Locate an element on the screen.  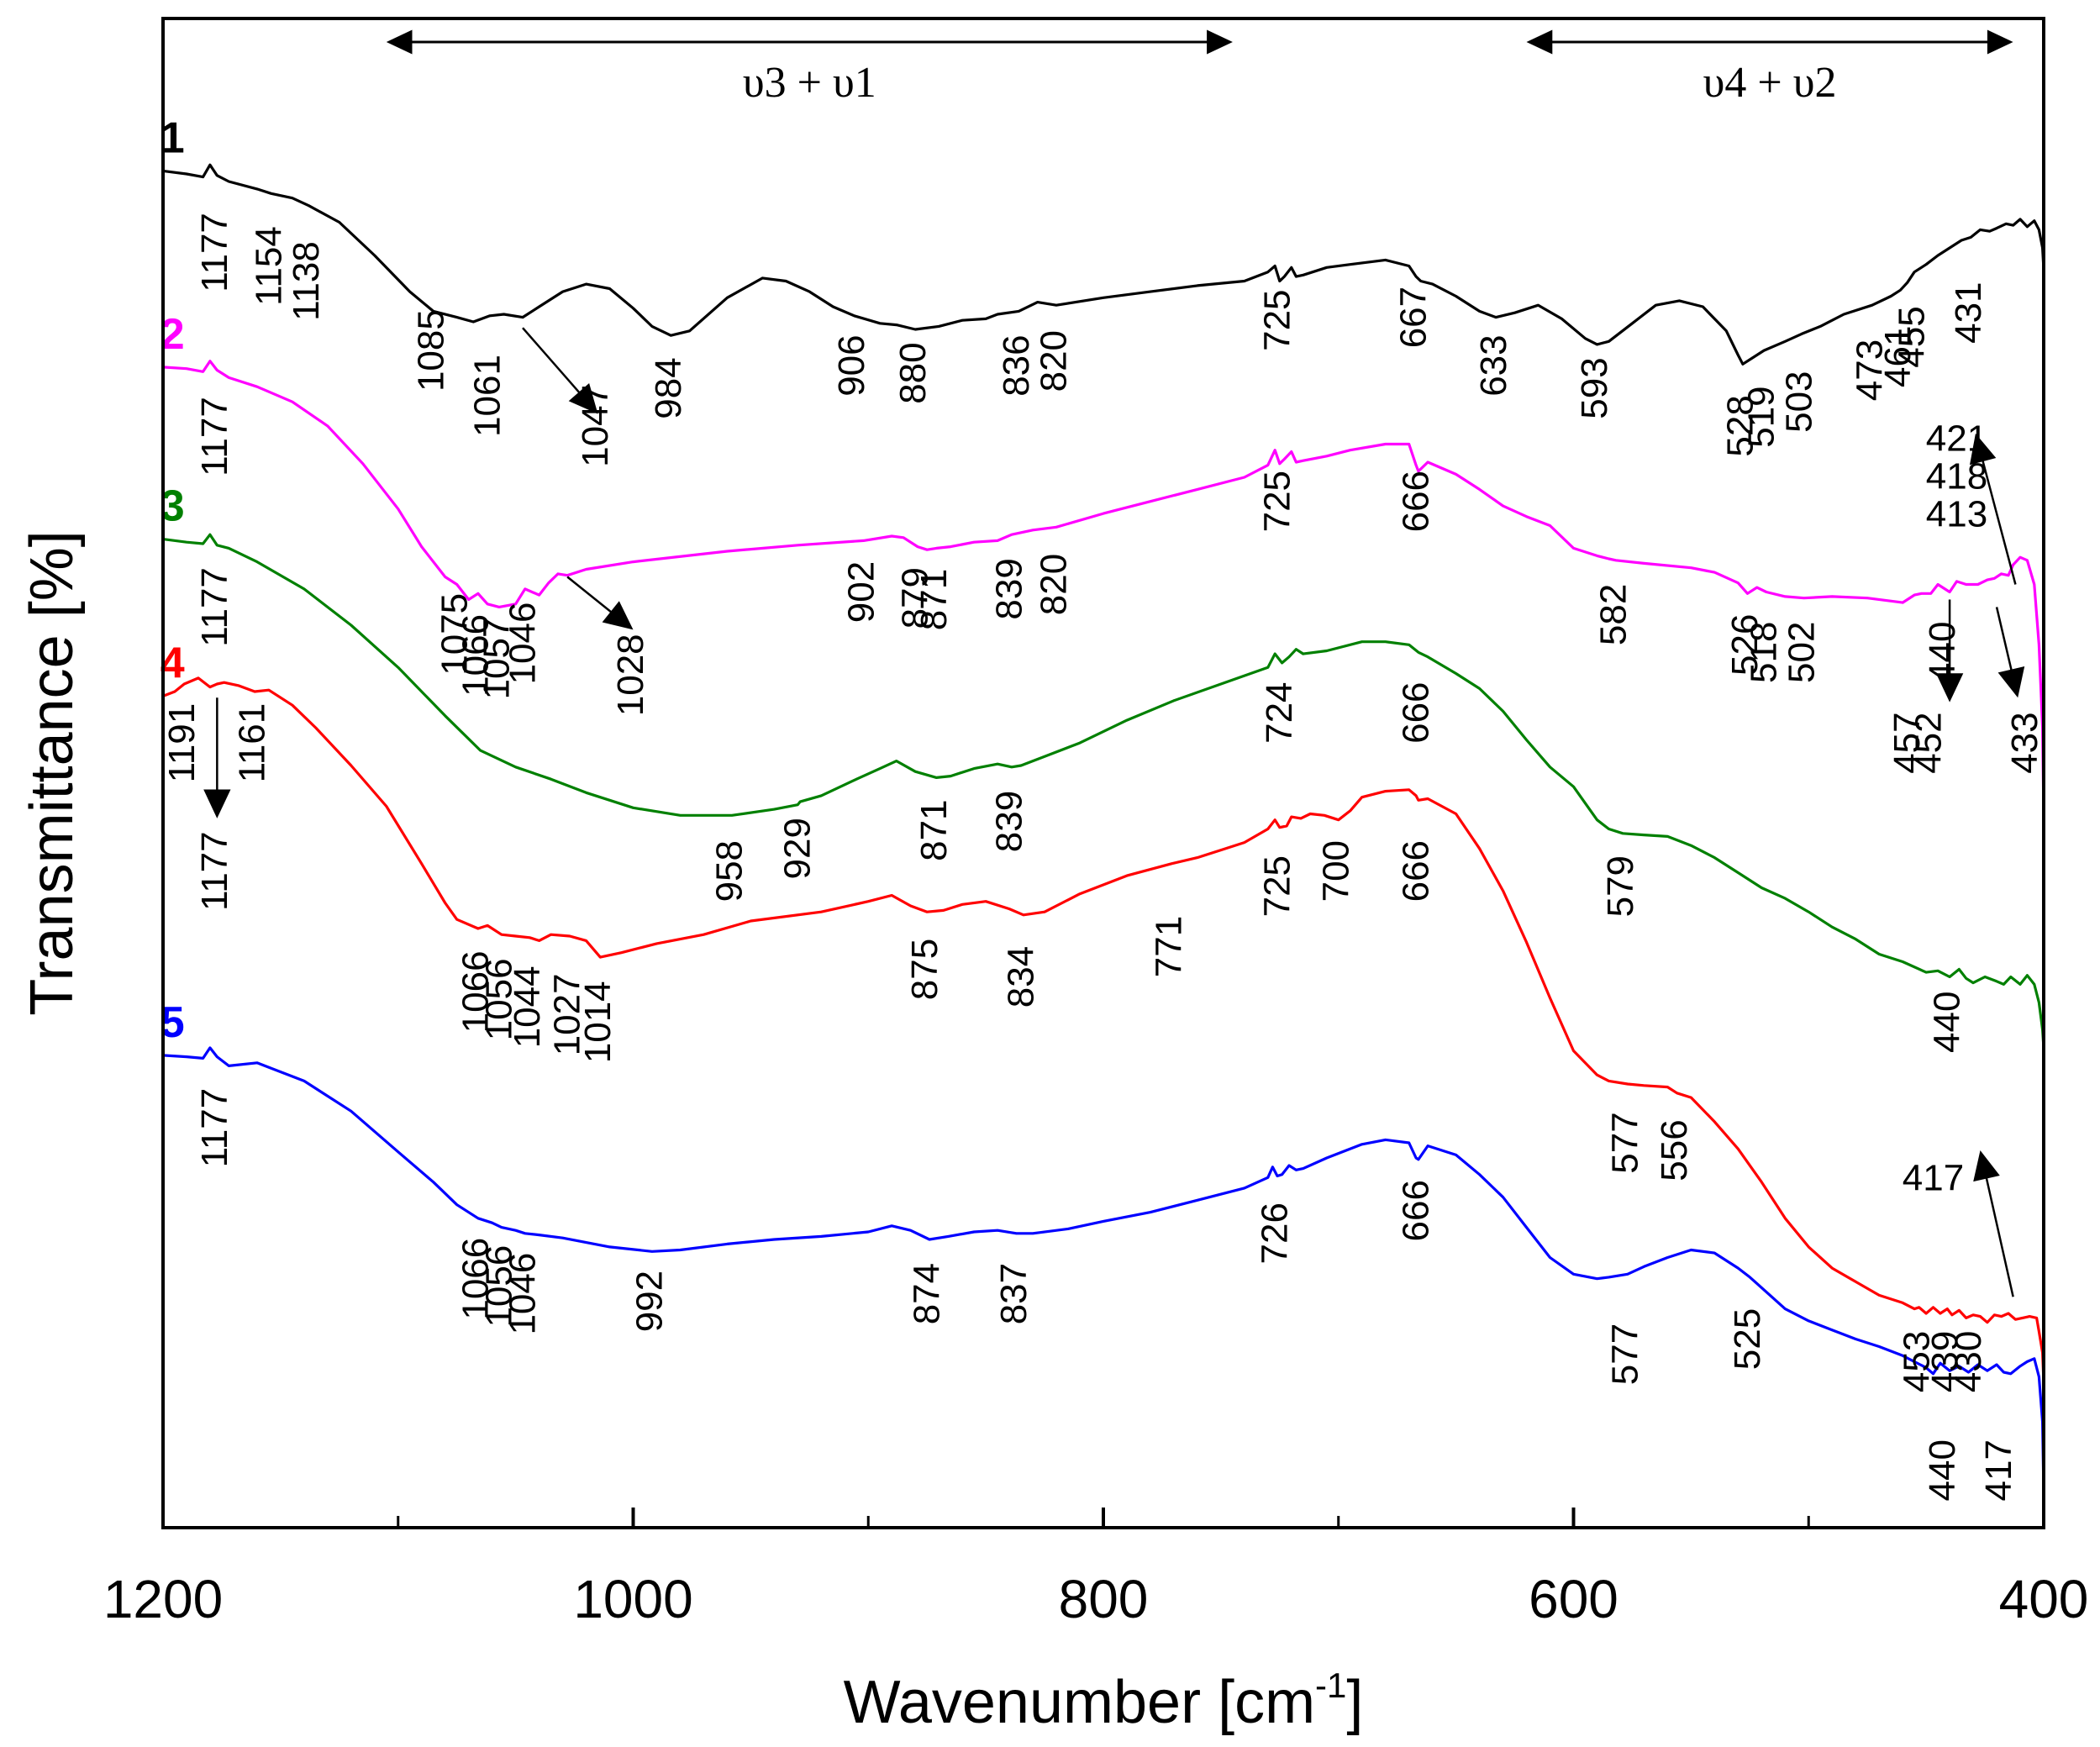
band-regions: υ3 + υ1 υ4 + υ2 is located at coordinates (1199, 68).